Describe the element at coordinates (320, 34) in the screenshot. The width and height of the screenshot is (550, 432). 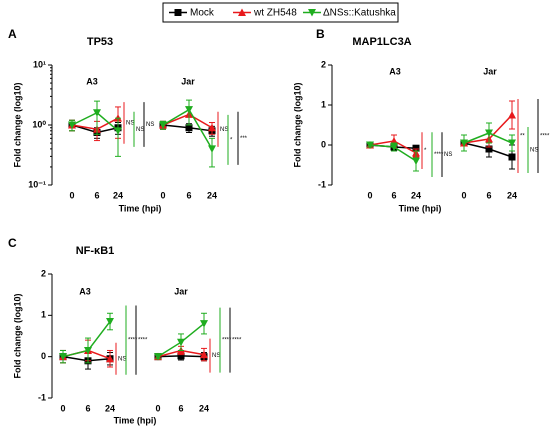
I see `panel-label: B` at that location.